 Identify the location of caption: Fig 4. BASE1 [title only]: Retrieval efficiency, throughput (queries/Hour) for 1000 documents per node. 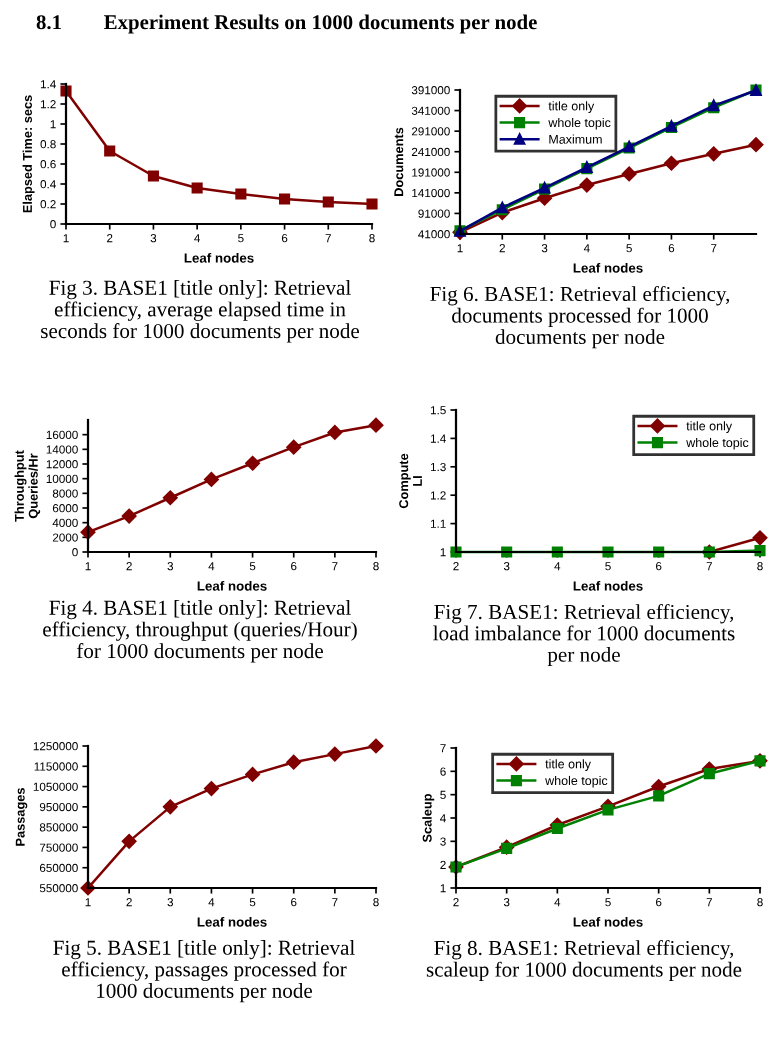
(200, 631).